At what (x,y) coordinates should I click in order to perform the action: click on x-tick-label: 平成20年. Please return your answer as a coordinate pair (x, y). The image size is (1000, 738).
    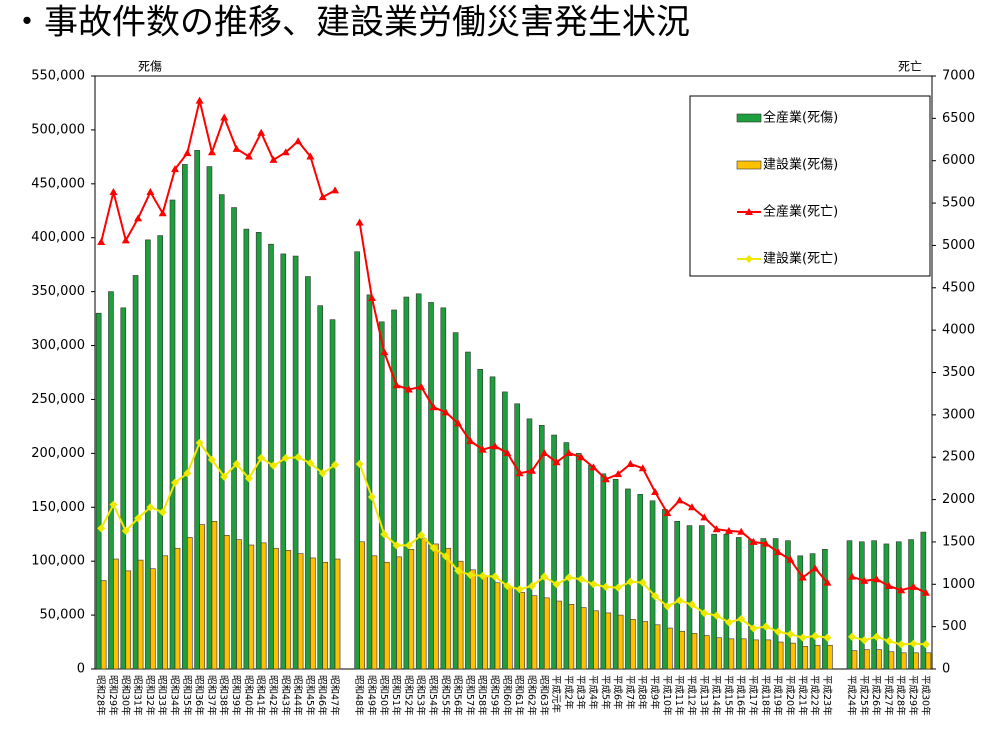
    Looking at the image, I should click on (790, 695).